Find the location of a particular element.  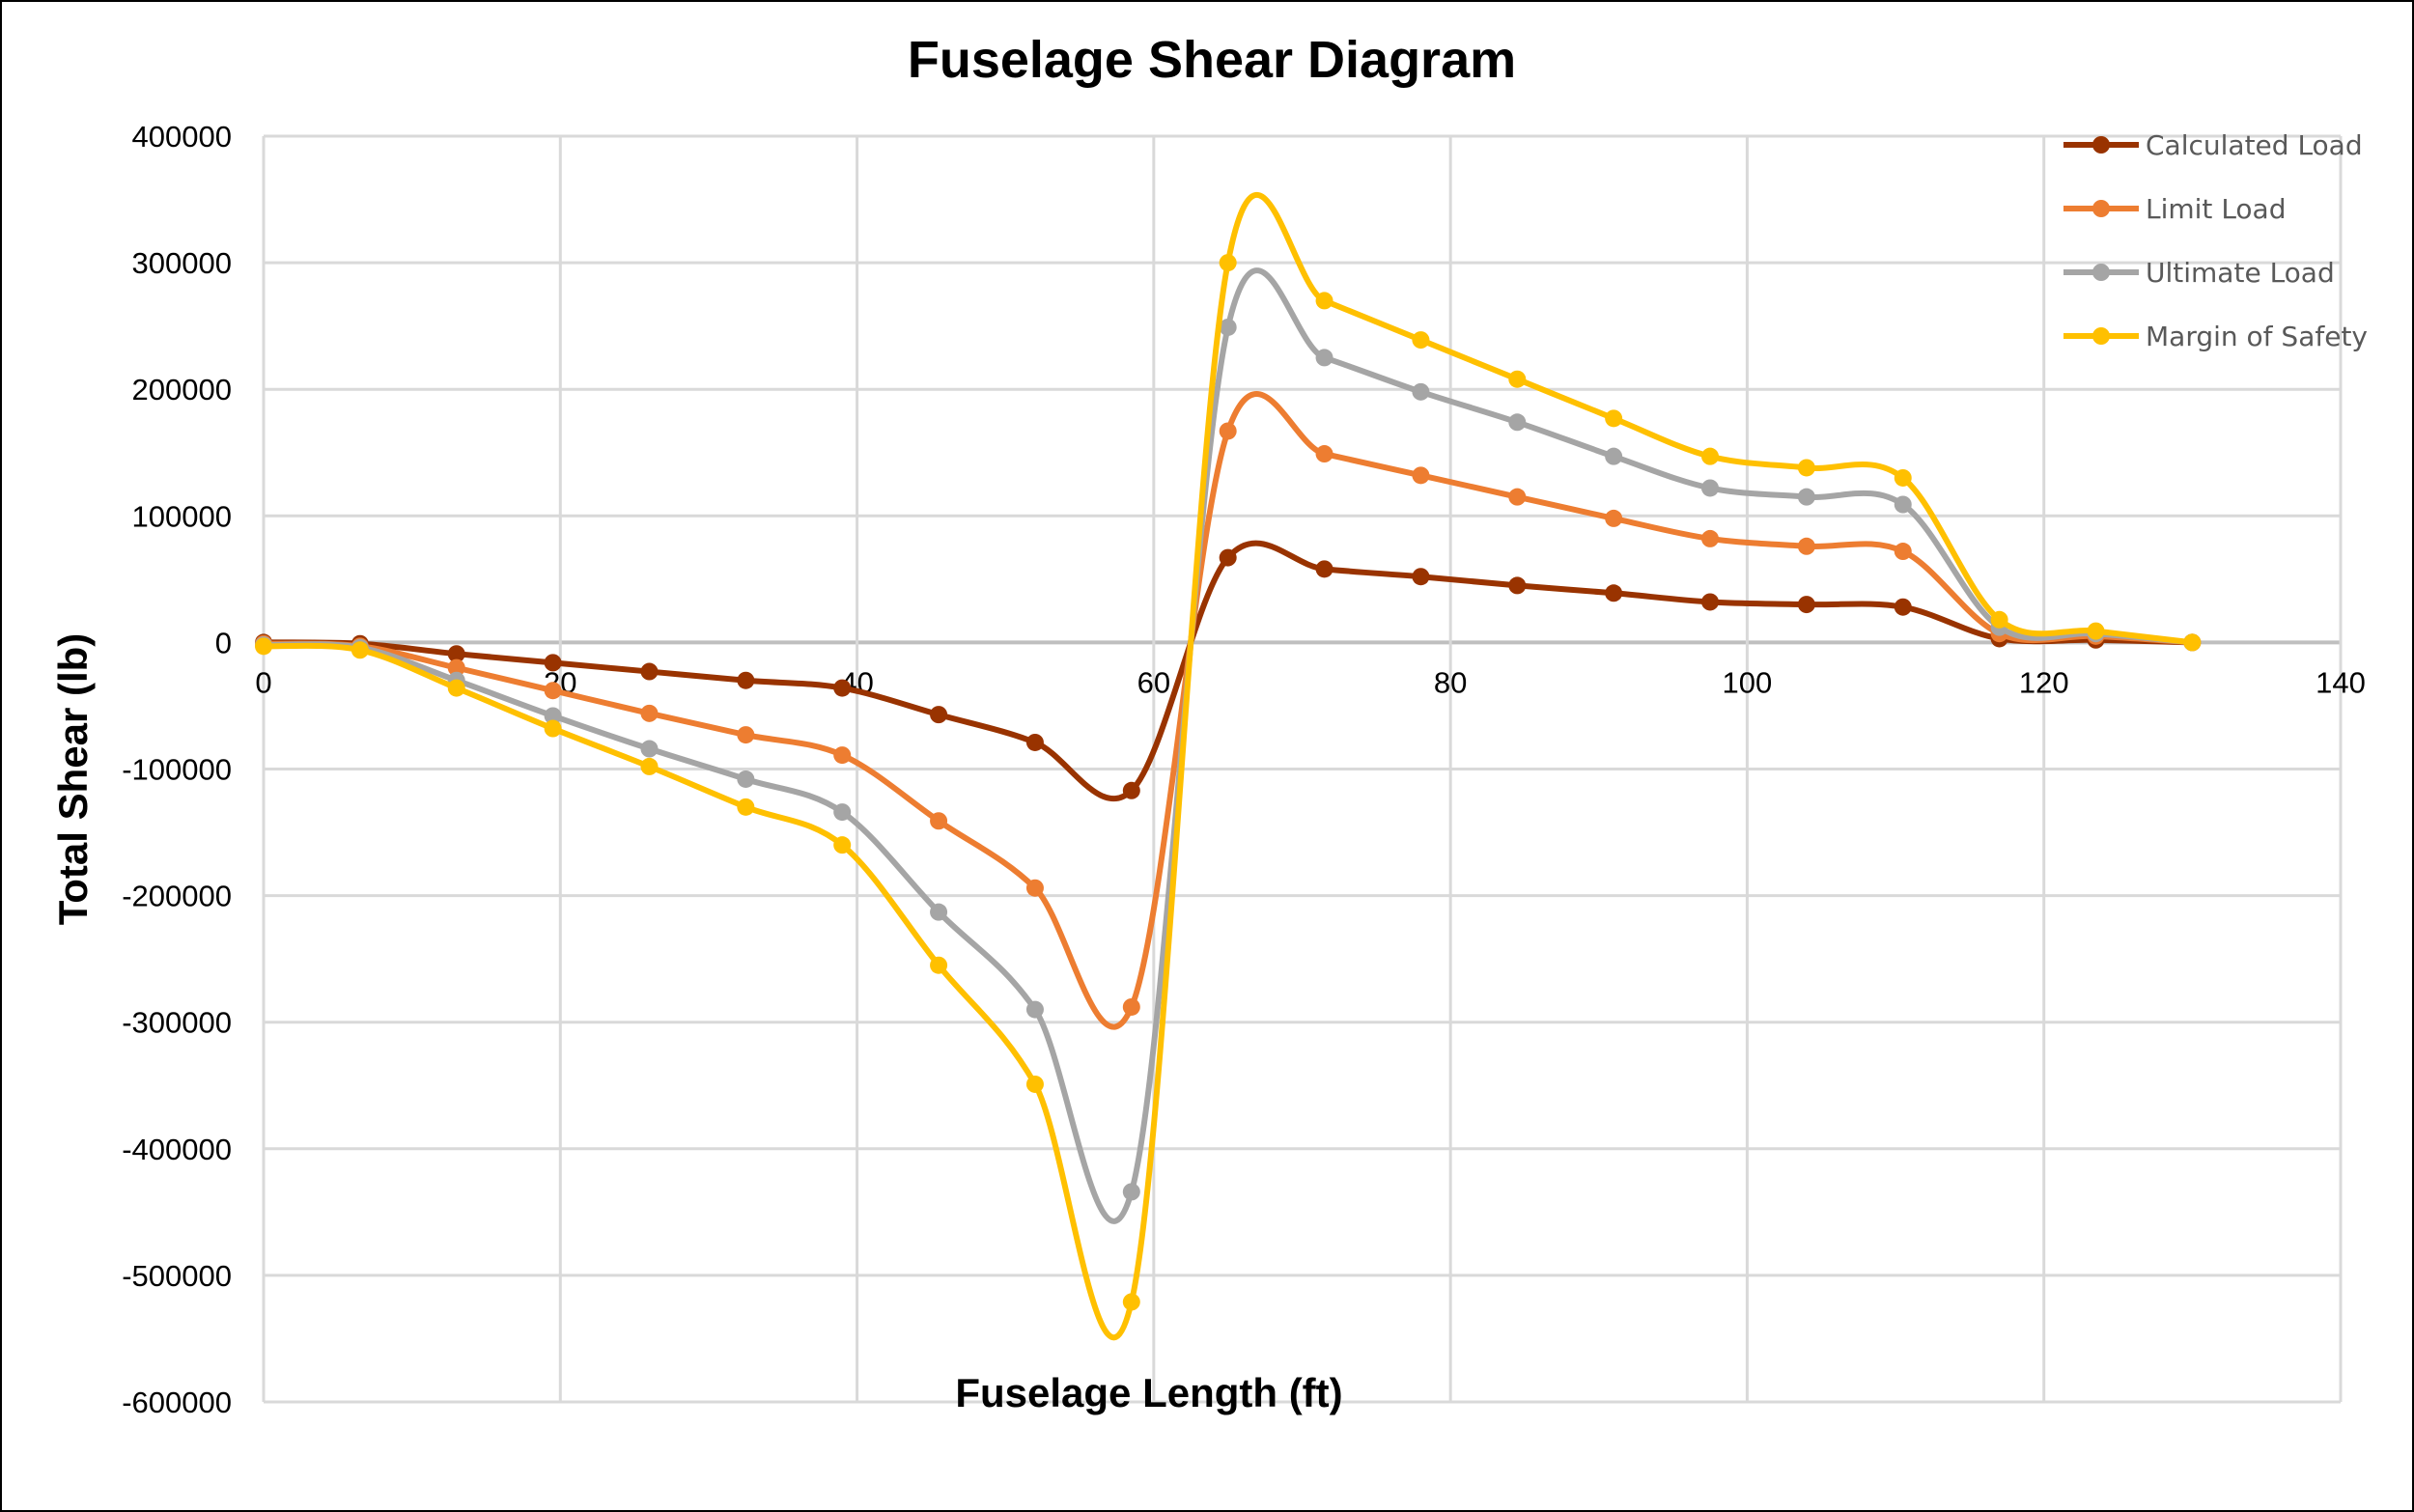

legend-label: Margin of Safety is located at coordinates (2257, 337).